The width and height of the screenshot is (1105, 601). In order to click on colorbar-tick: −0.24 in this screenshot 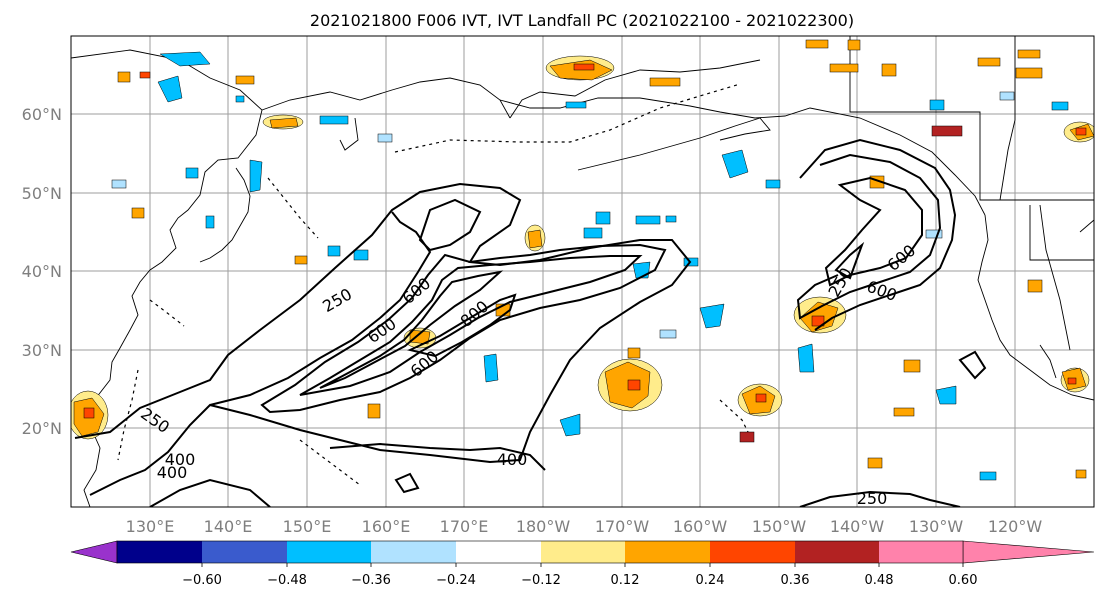, I will do `click(456, 580)`.